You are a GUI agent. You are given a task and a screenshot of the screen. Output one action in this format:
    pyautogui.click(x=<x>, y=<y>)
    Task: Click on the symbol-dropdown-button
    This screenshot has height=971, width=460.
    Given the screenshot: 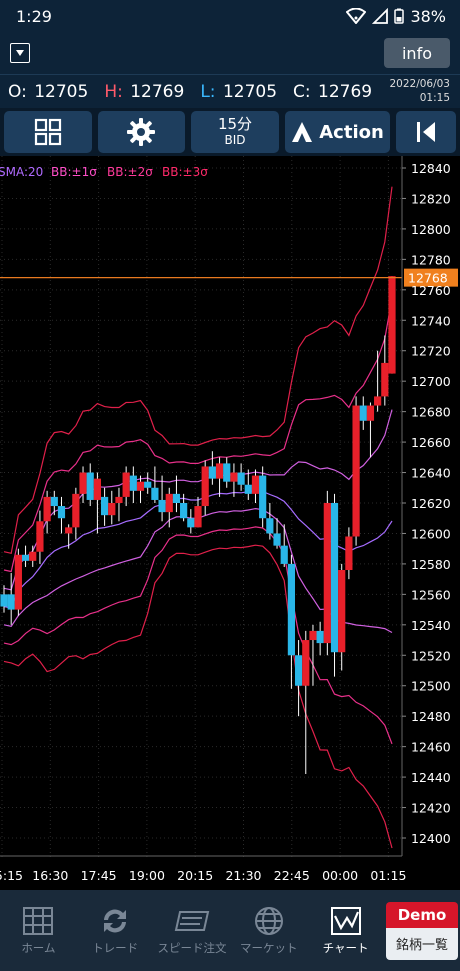 What is the action you would take?
    pyautogui.click(x=20, y=53)
    